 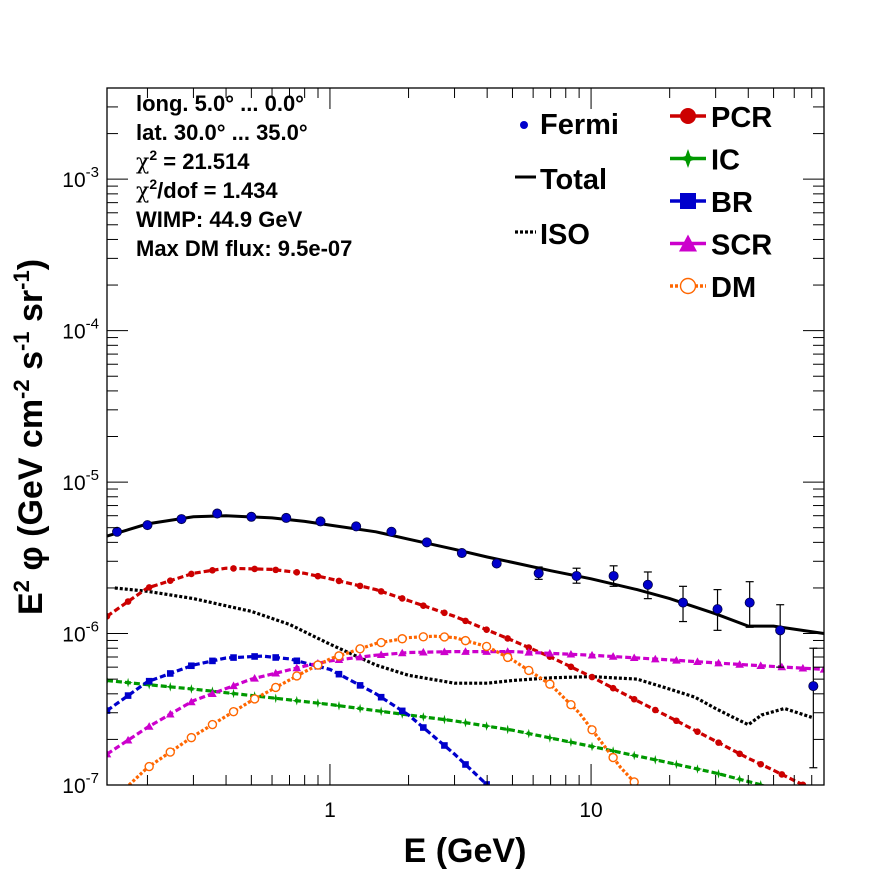 I want to click on legend-symbol-fermi, so click(x=524, y=125).